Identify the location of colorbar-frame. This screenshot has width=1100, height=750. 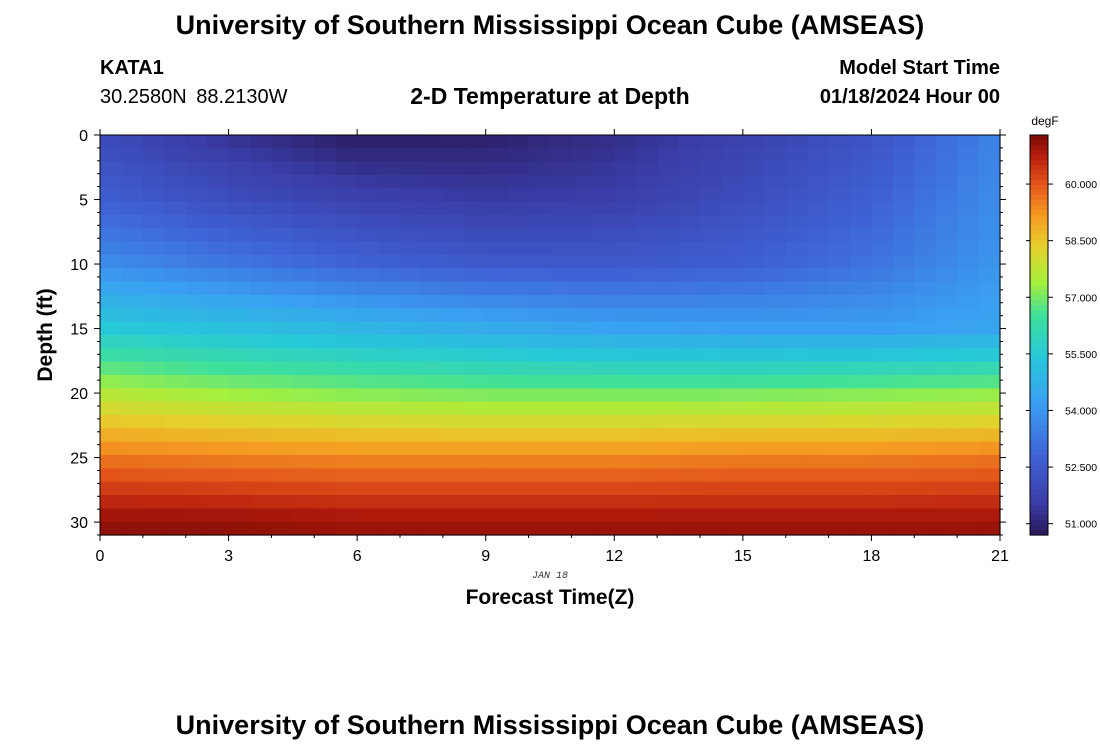
(1039, 335).